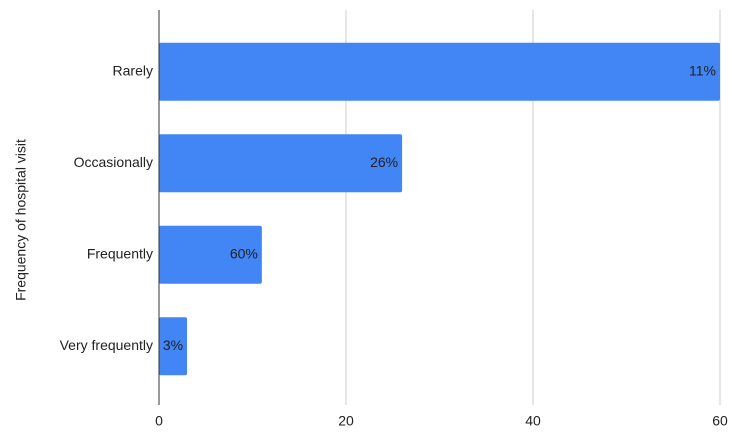 The image size is (733, 439). I want to click on bar-annotation: 26%, so click(384, 162).